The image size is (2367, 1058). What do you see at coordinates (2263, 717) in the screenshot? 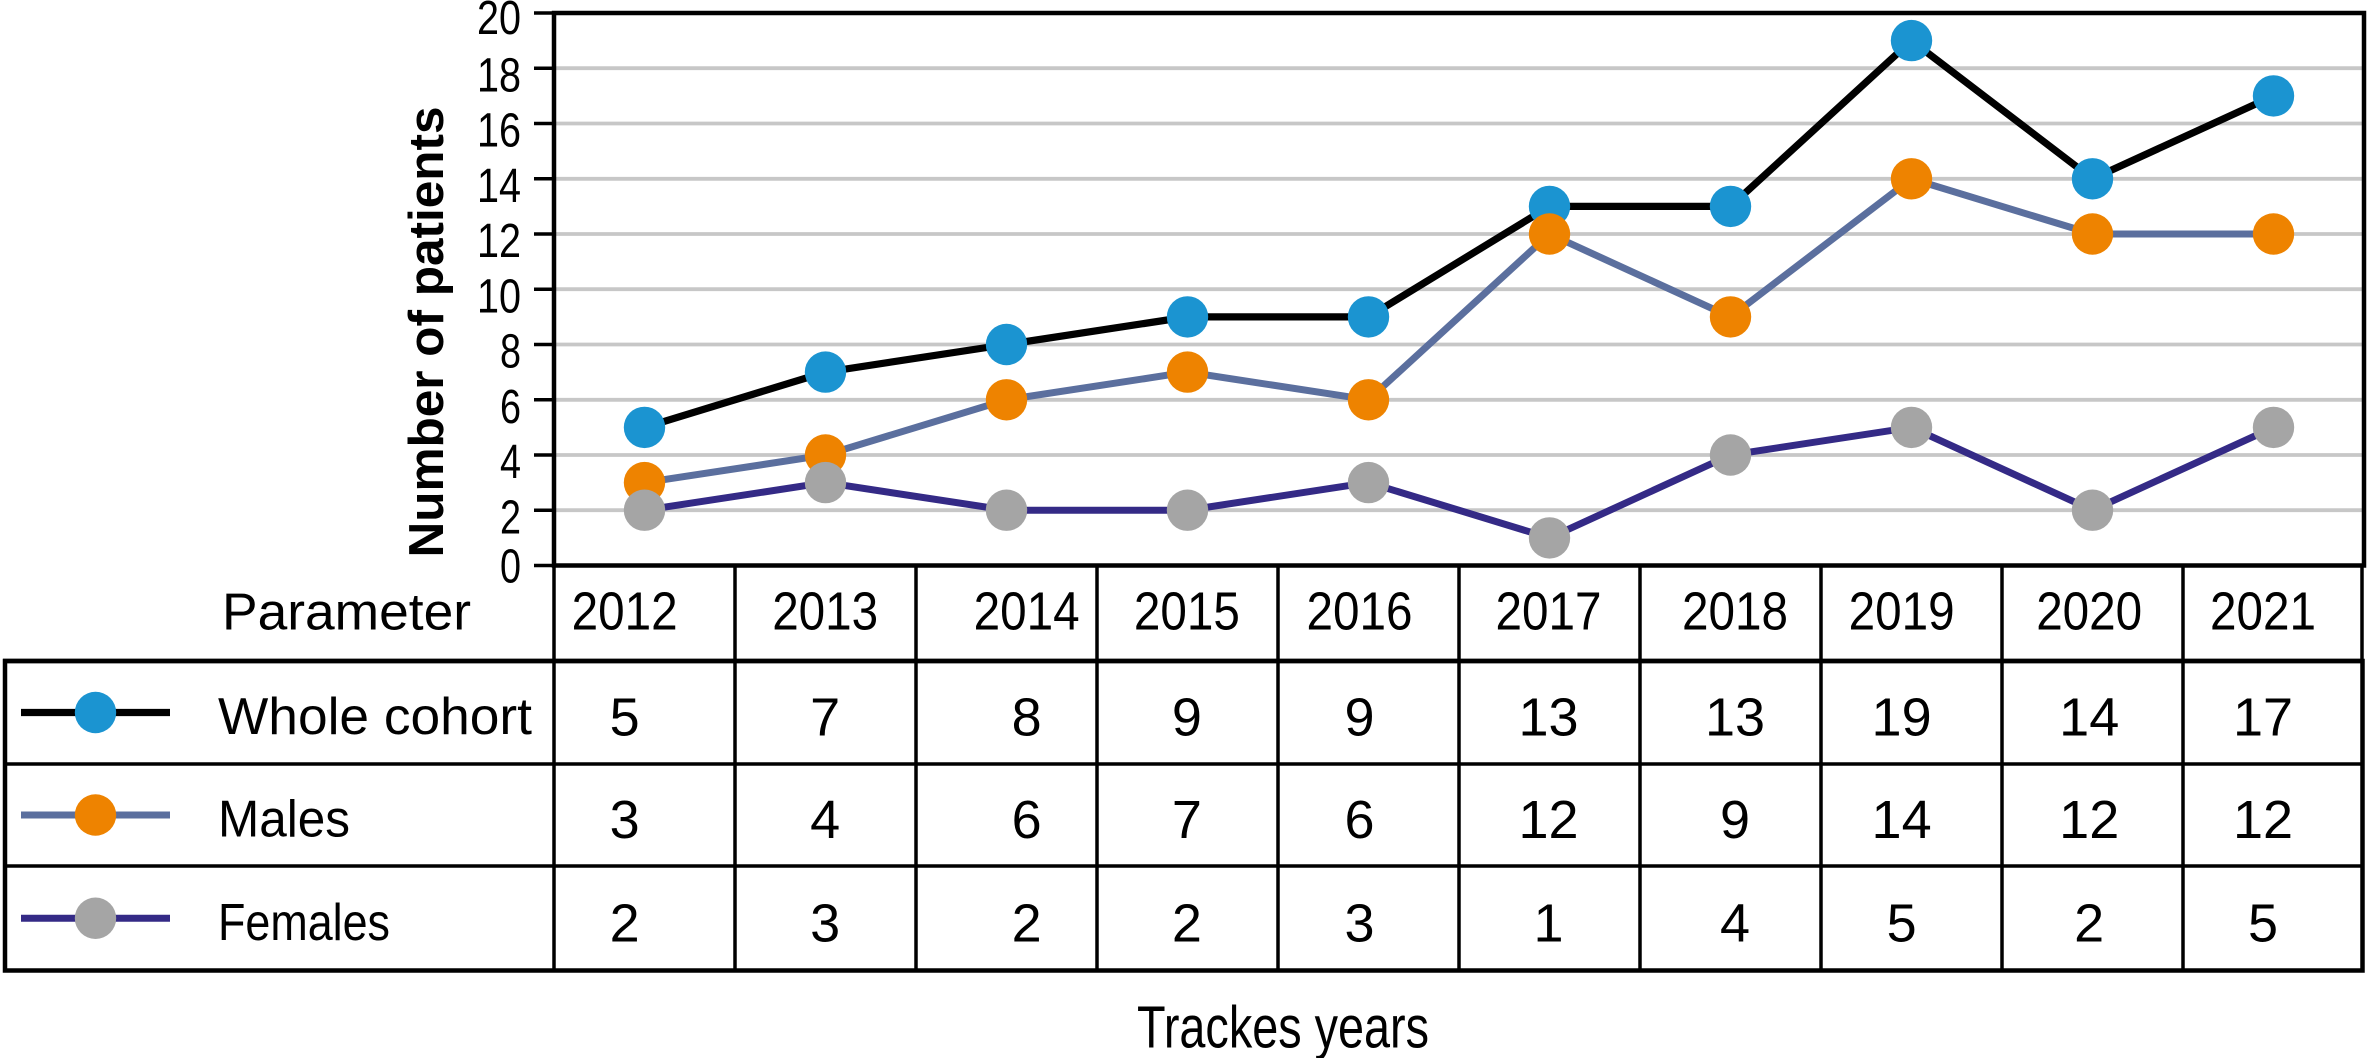
I see `svg-text: 17` at bounding box center [2263, 717].